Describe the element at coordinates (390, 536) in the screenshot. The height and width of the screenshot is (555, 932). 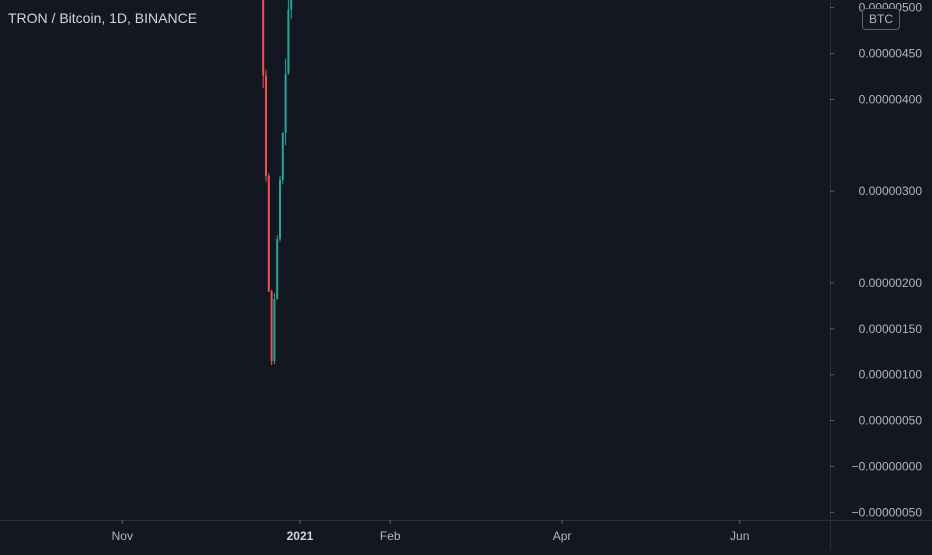
I see `x-tick-label: Feb` at that location.